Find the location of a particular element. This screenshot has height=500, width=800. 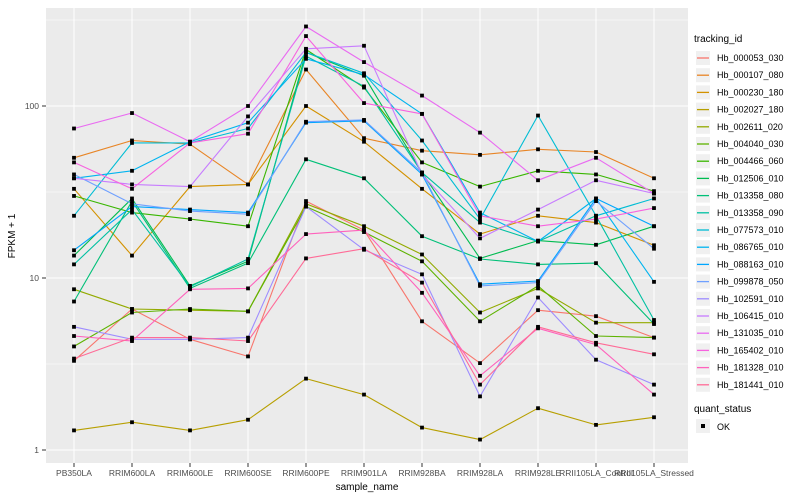

data-point-Hb_086765_010-RRIM600SE is located at coordinates (248, 122).